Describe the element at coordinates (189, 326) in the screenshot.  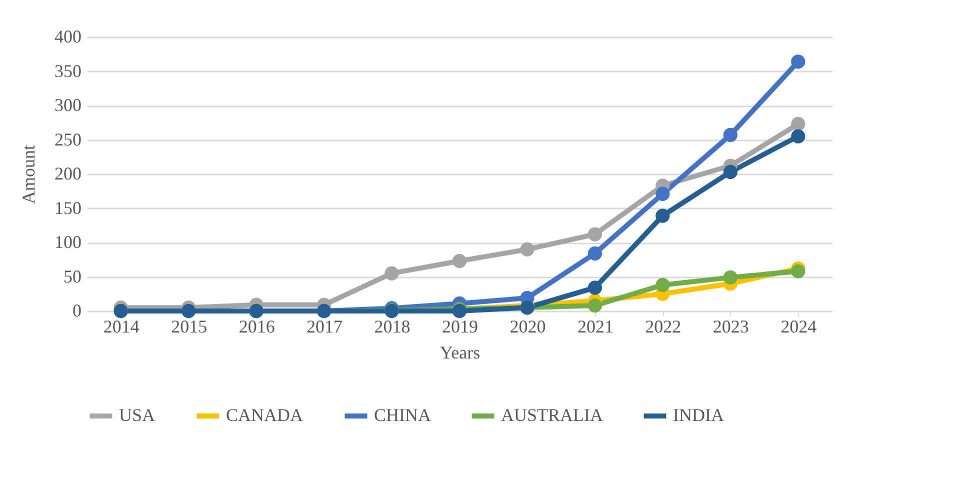
I see `x-tick-label: 2015` at that location.